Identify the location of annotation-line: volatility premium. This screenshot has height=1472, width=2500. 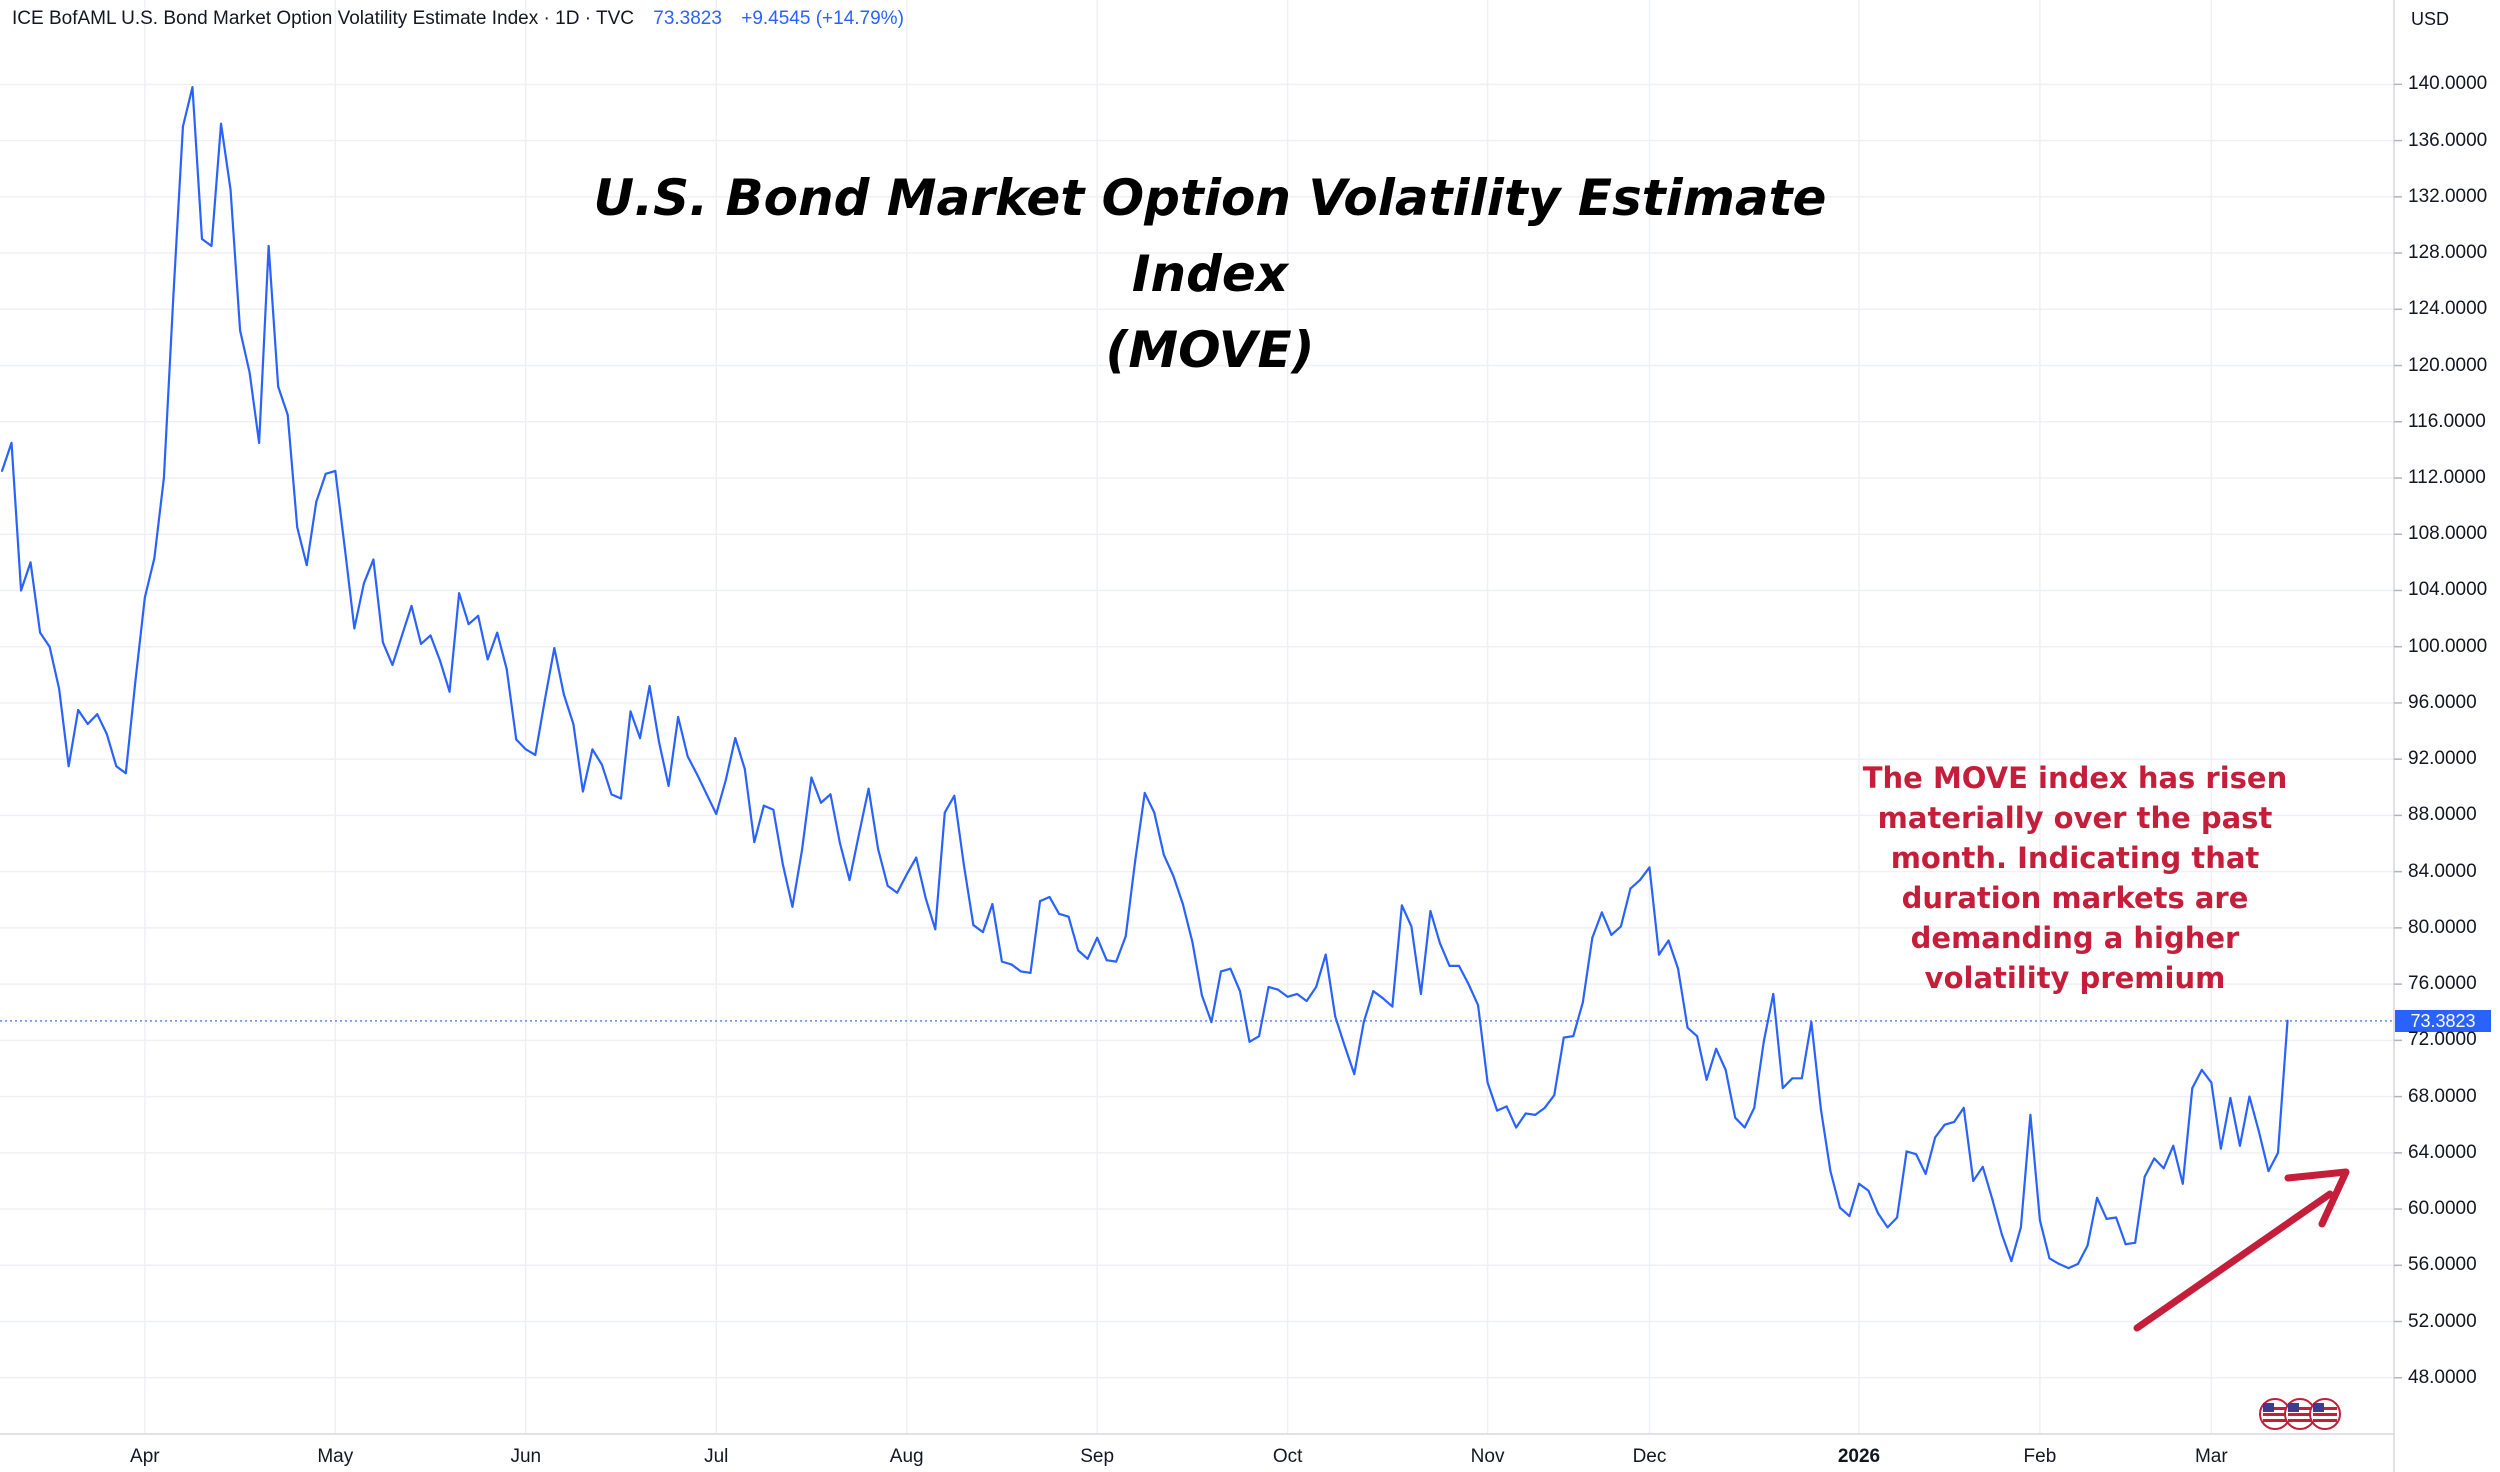
(2075, 978).